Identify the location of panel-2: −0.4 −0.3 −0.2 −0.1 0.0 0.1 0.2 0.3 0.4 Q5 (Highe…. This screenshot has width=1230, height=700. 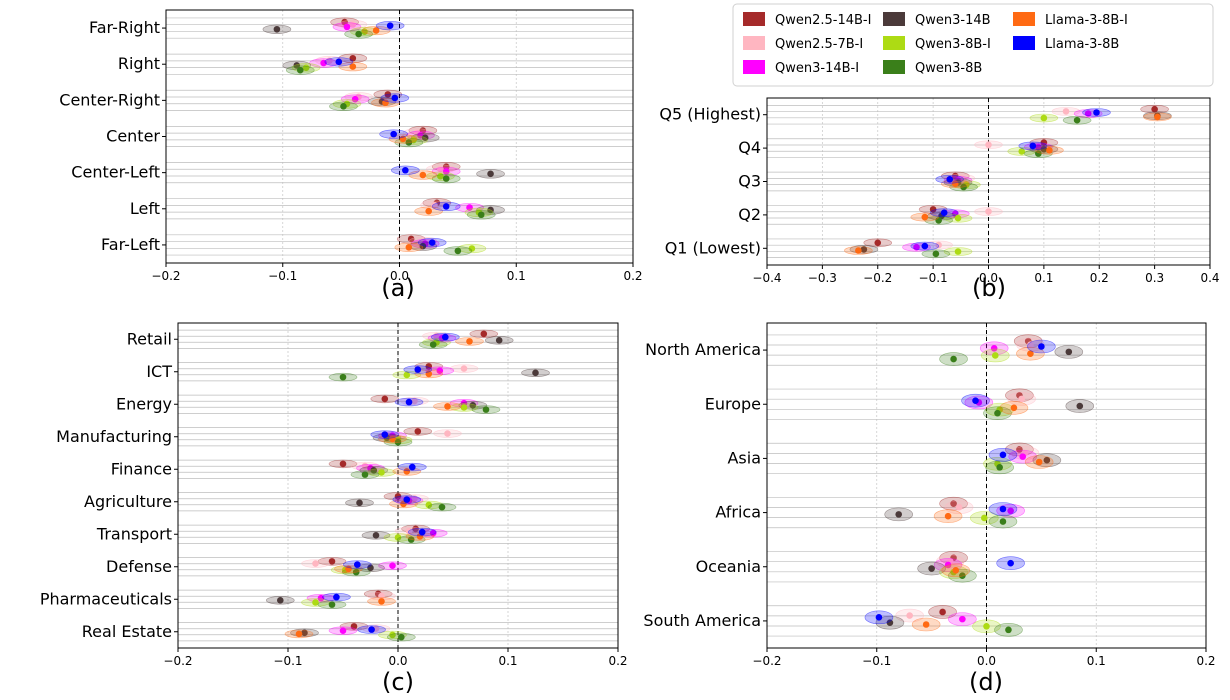
(939, 199).